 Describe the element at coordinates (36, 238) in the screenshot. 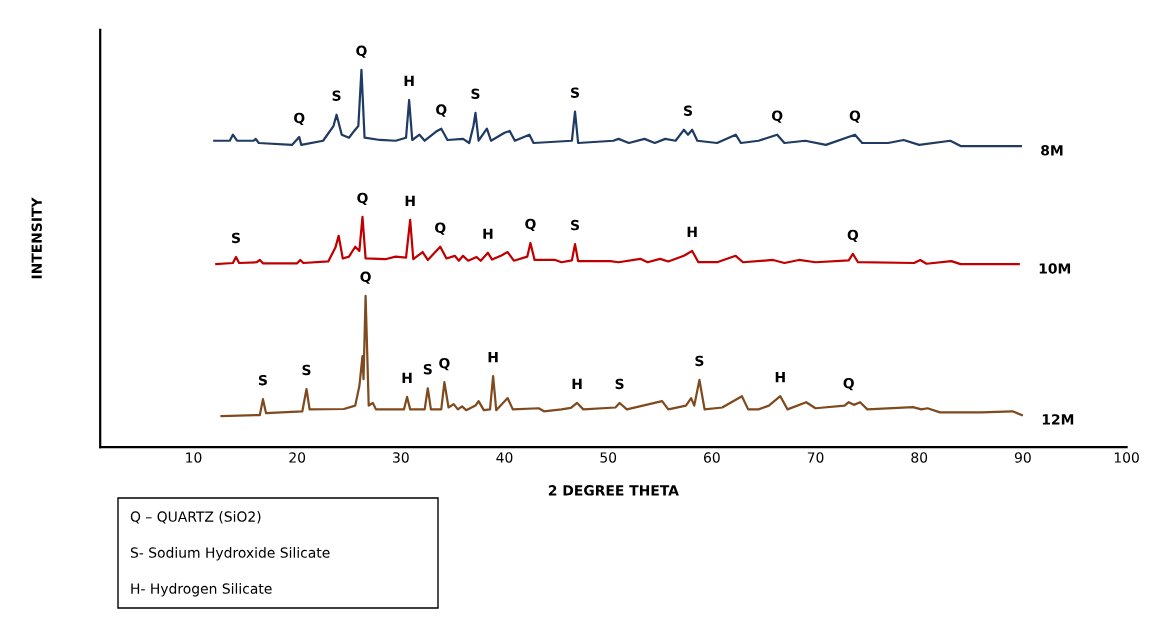

I see `y-axis-title: INTENSITY` at that location.